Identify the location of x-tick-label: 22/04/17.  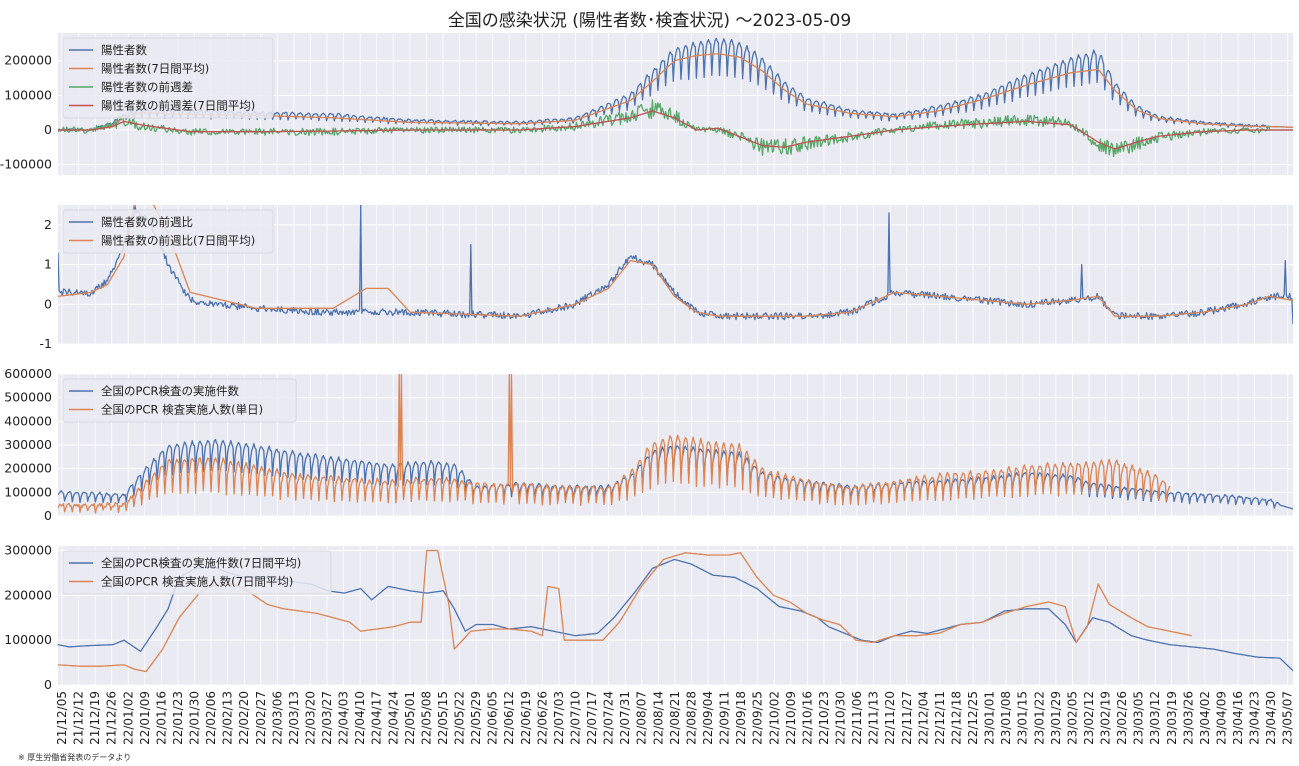
(377, 718).